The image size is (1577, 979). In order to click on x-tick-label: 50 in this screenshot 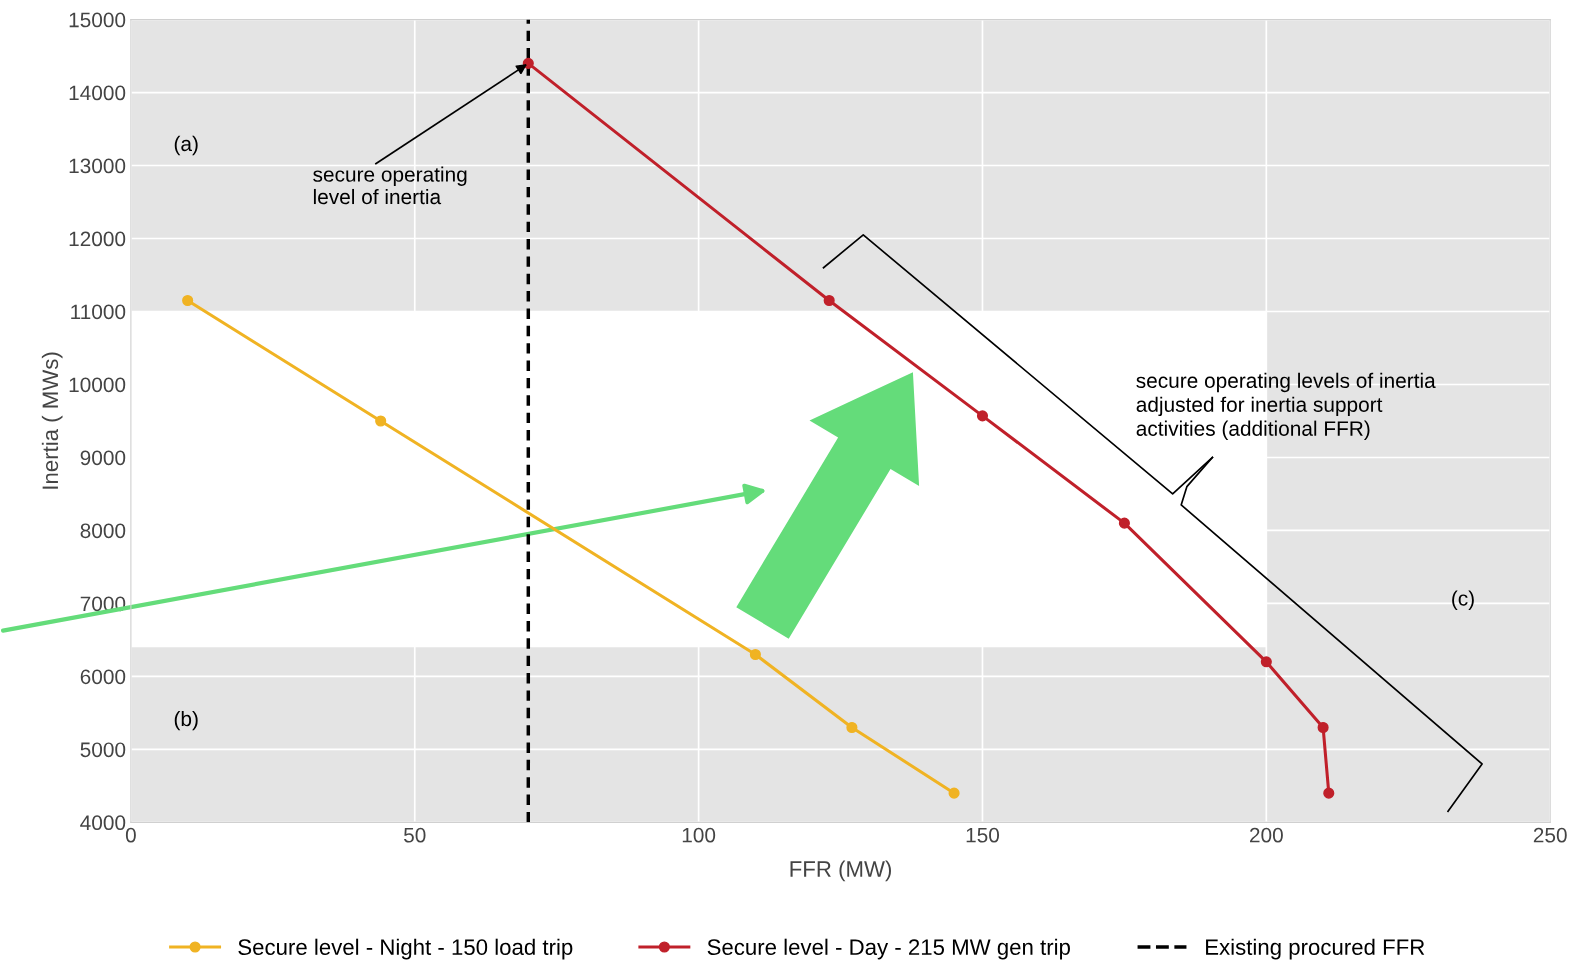, I will do `click(415, 835)`.